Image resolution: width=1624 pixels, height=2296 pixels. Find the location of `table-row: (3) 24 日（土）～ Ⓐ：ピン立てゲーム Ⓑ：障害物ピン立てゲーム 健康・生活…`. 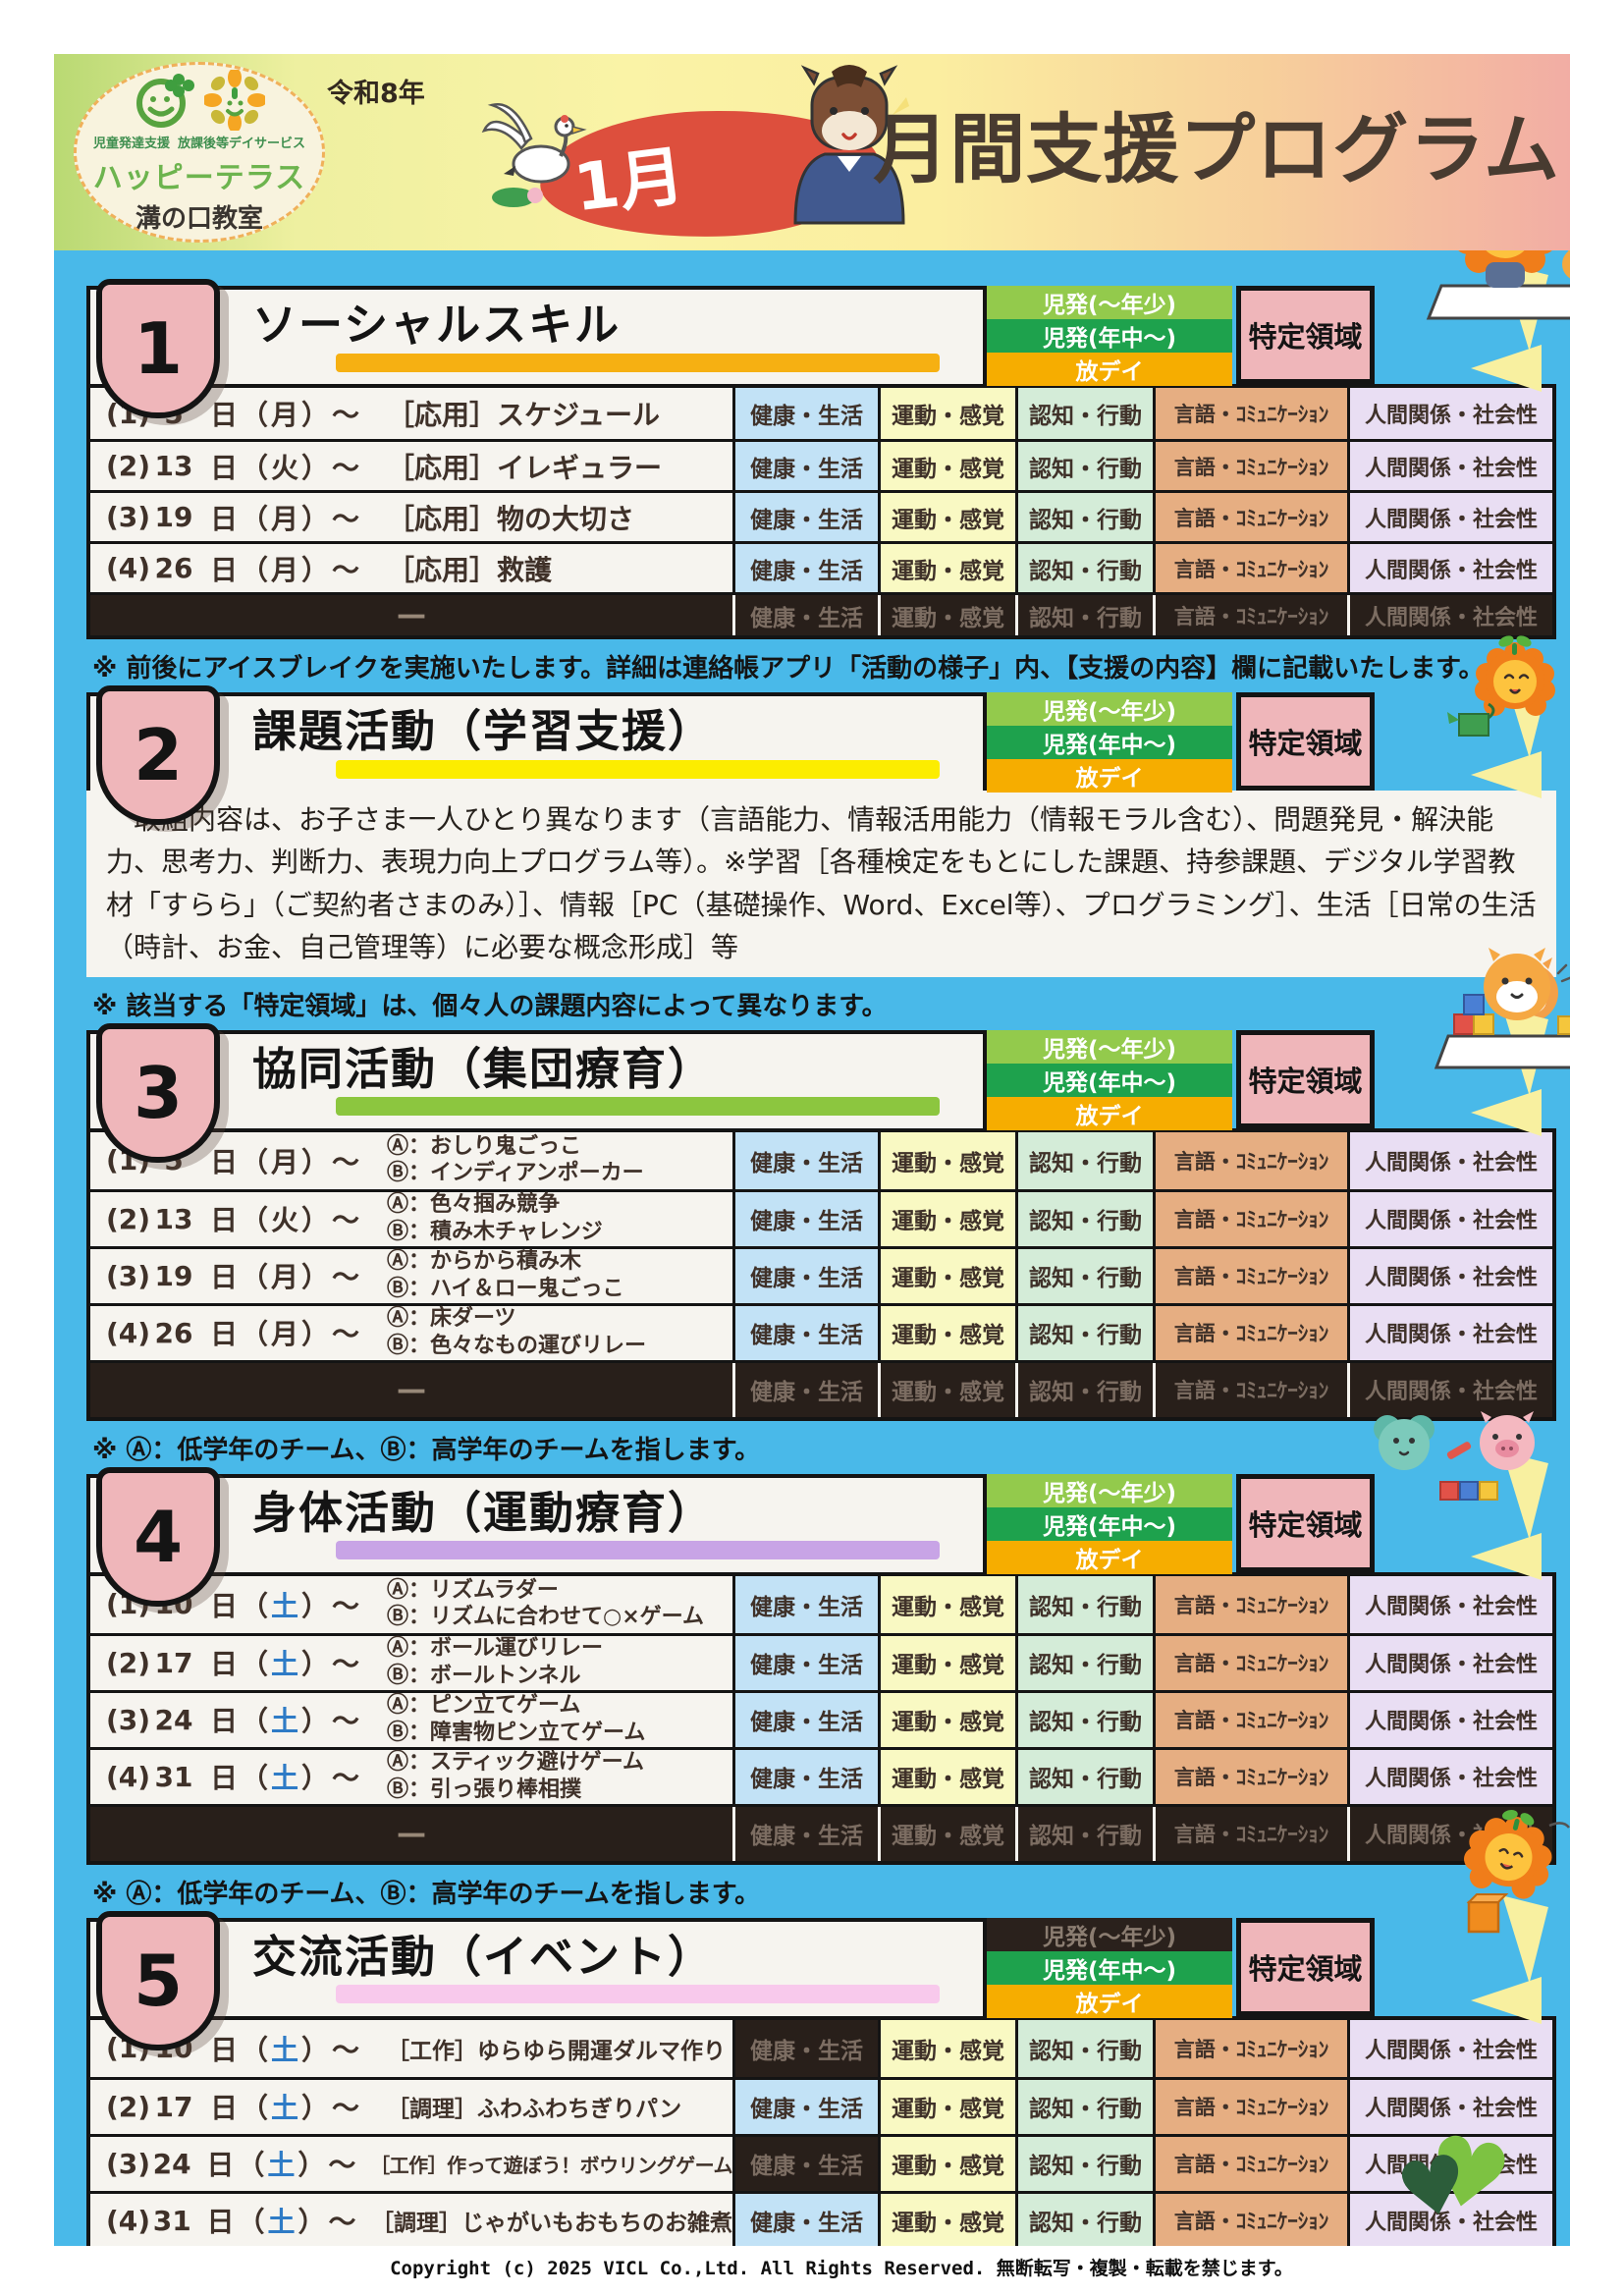

table-row: (3) 24 日（土）～ Ⓐ：ピン立てゲーム Ⓑ：障害物ピン立てゲーム 健康・生活… is located at coordinates (821, 1718).